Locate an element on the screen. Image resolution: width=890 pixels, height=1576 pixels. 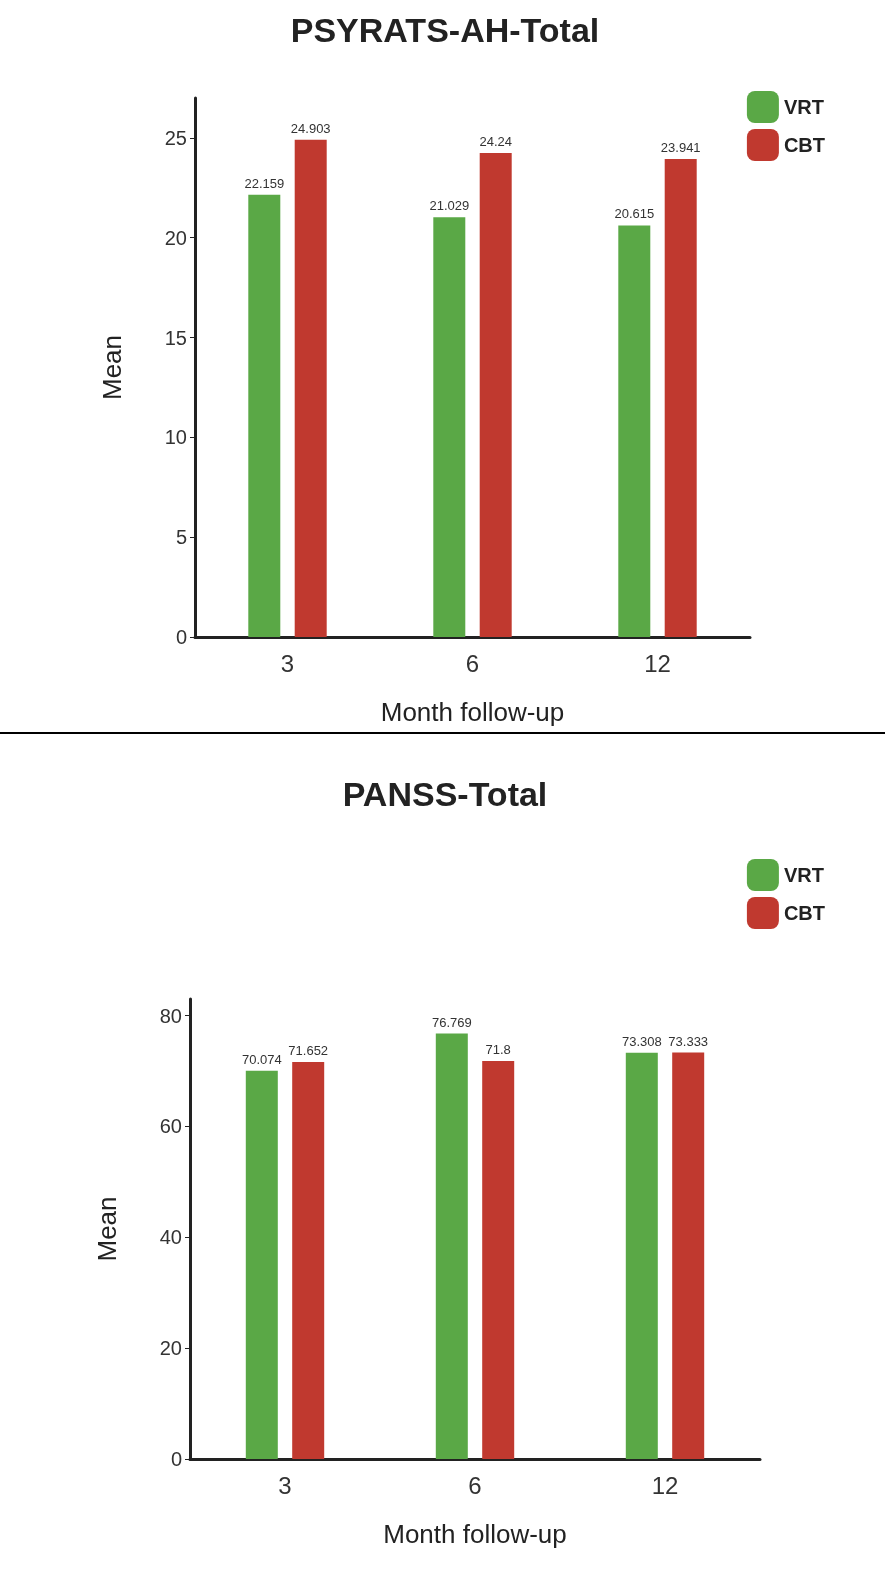
y-tick-label: 15 is located at coordinates (175, 337).